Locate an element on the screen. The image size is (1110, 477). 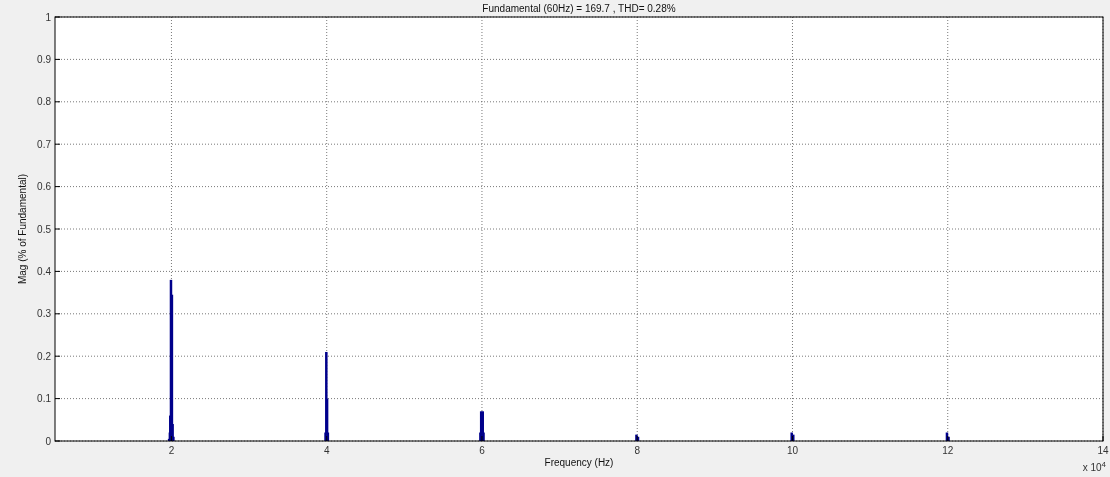
y-tick-label: 0.9 is located at coordinates (44, 59).